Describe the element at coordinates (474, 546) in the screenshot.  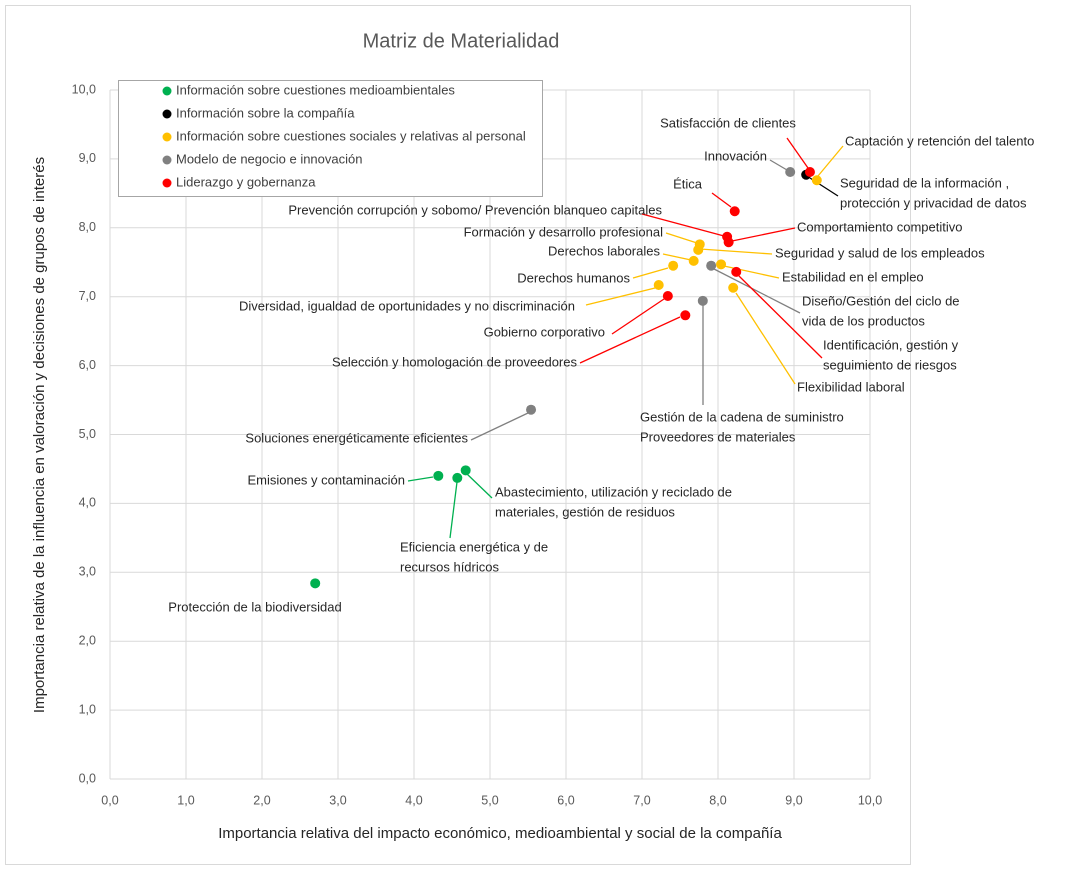
I see `point-label: Eficiencia energética y de` at that location.